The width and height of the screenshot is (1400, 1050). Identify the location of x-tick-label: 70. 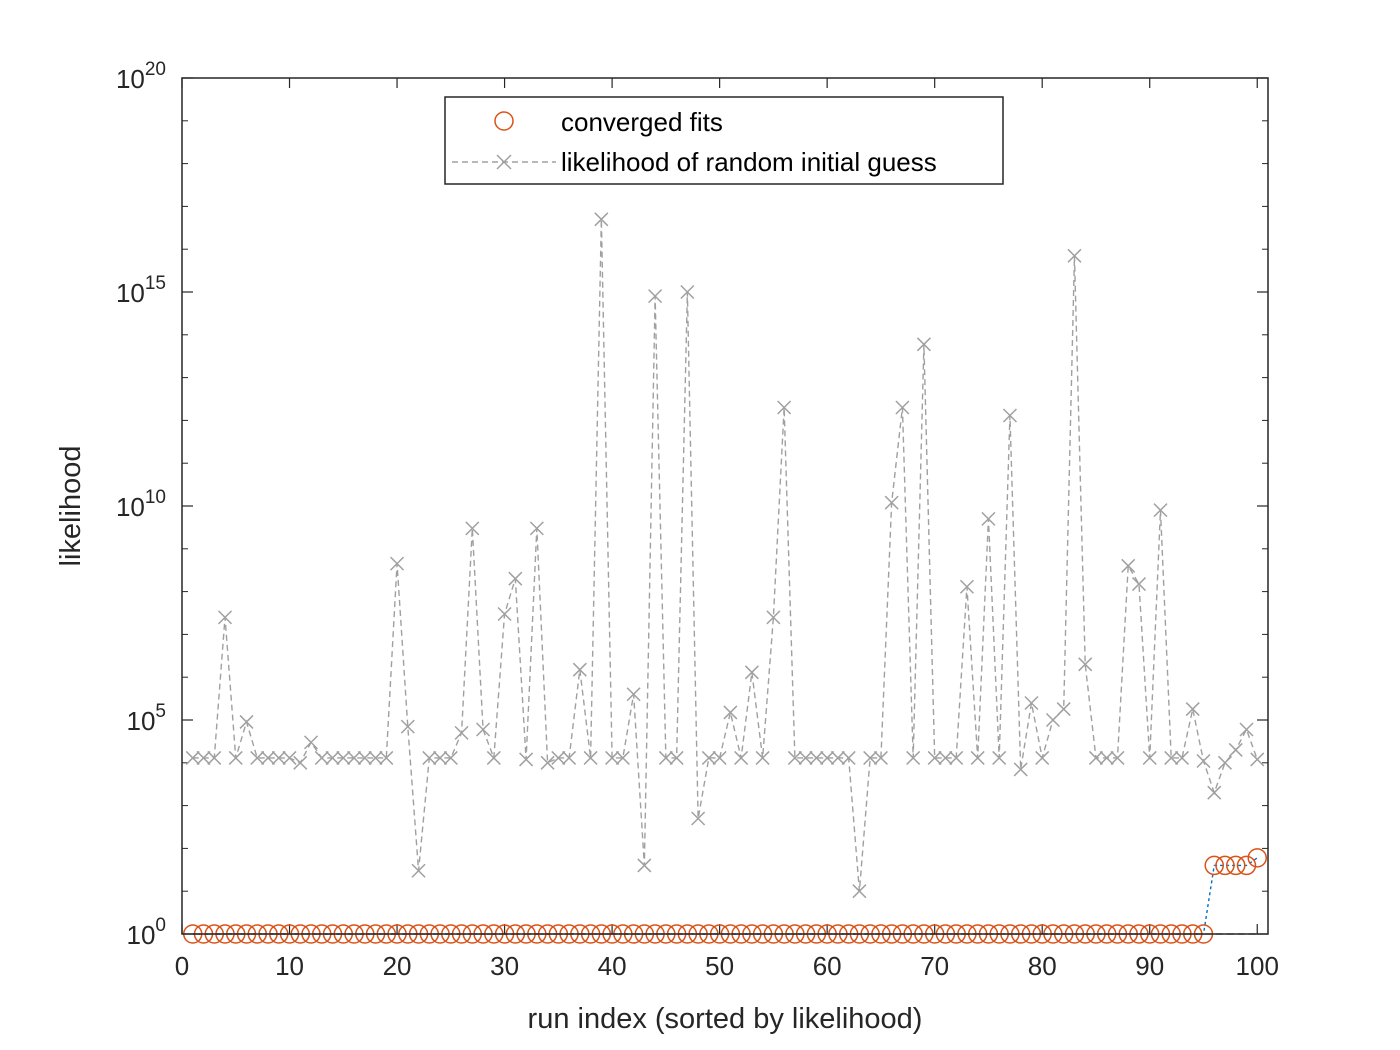
(934, 966).